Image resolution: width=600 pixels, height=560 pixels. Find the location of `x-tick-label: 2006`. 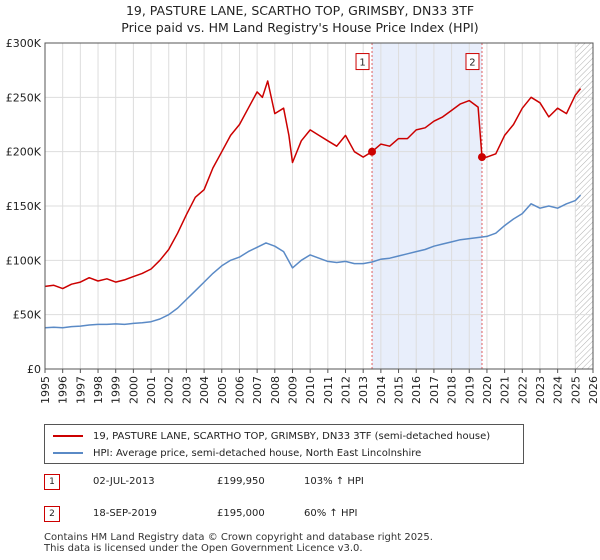

x-tick-label: 2006 is located at coordinates (239, 390).